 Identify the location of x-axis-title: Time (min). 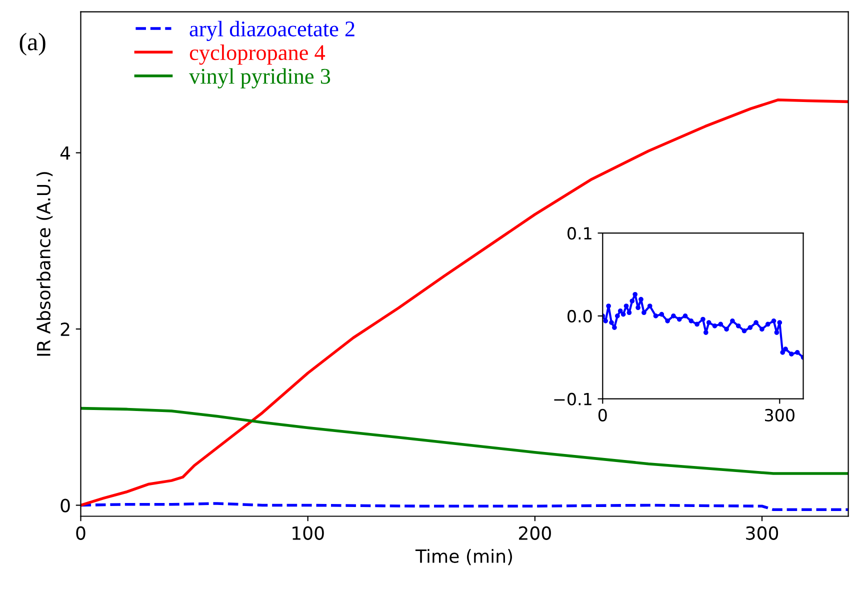
(463, 557).